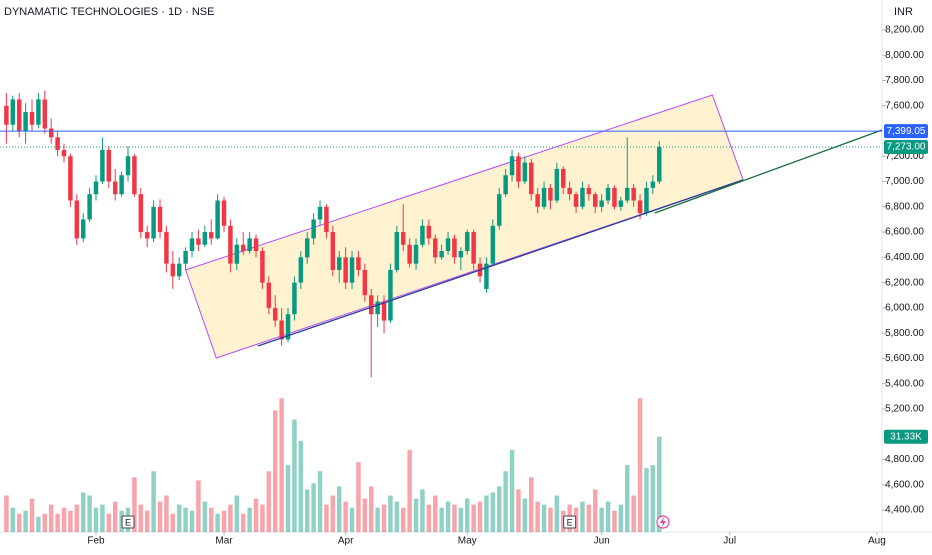  I want to click on last-price-box, so click(906, 147).